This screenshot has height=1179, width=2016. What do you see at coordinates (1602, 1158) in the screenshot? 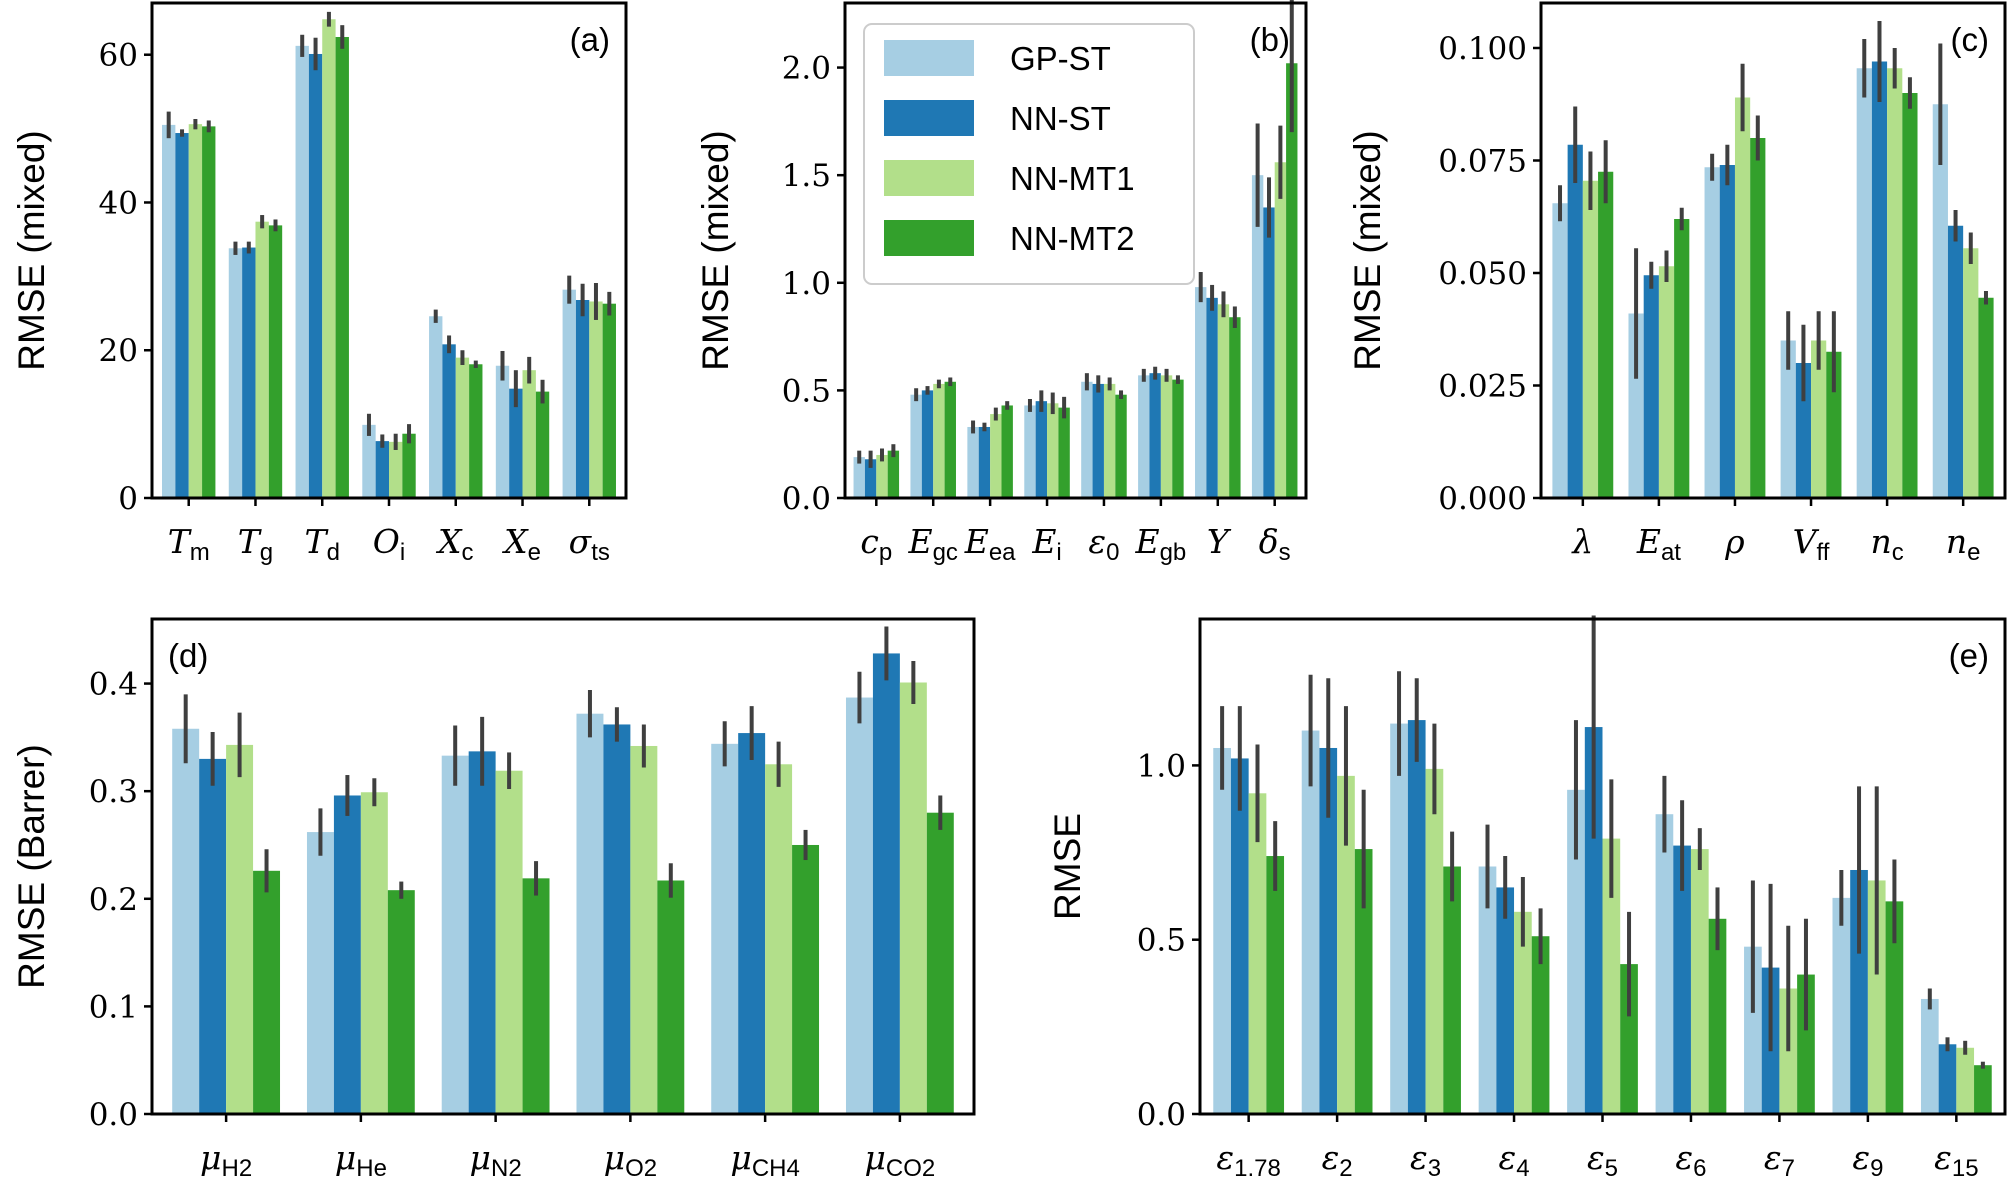
I see `x-tick-label: ε5` at bounding box center [1602, 1158].